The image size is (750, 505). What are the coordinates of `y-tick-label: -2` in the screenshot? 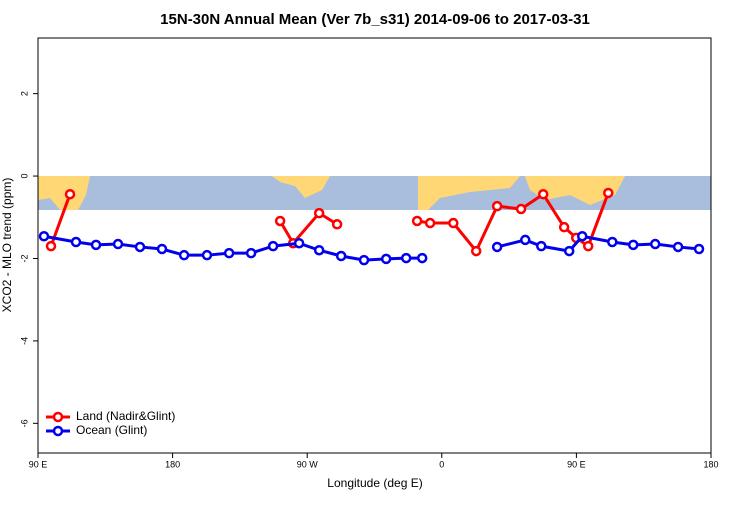 It's located at (24, 258).